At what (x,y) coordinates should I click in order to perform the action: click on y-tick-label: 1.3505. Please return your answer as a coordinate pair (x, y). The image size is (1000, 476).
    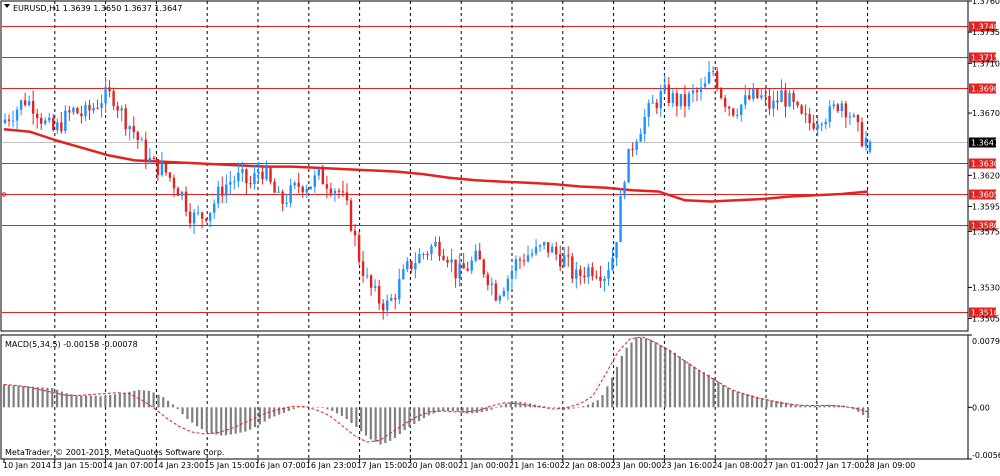
    Looking at the image, I should click on (986, 319).